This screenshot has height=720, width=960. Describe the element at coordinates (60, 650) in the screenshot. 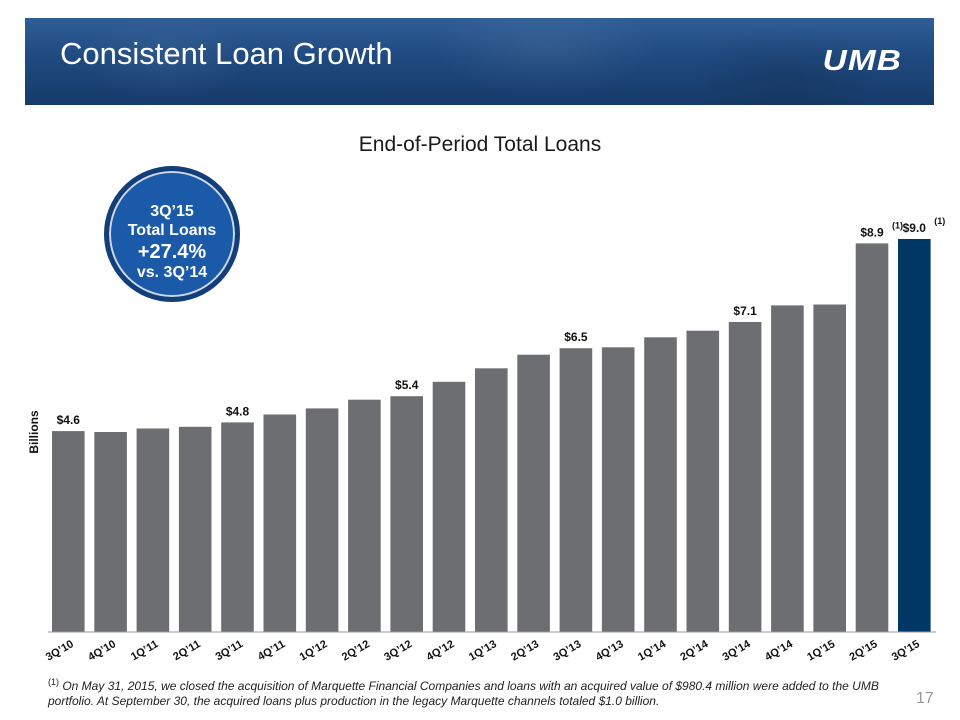

I see `x-tick-label-0: 3Q’10` at that location.